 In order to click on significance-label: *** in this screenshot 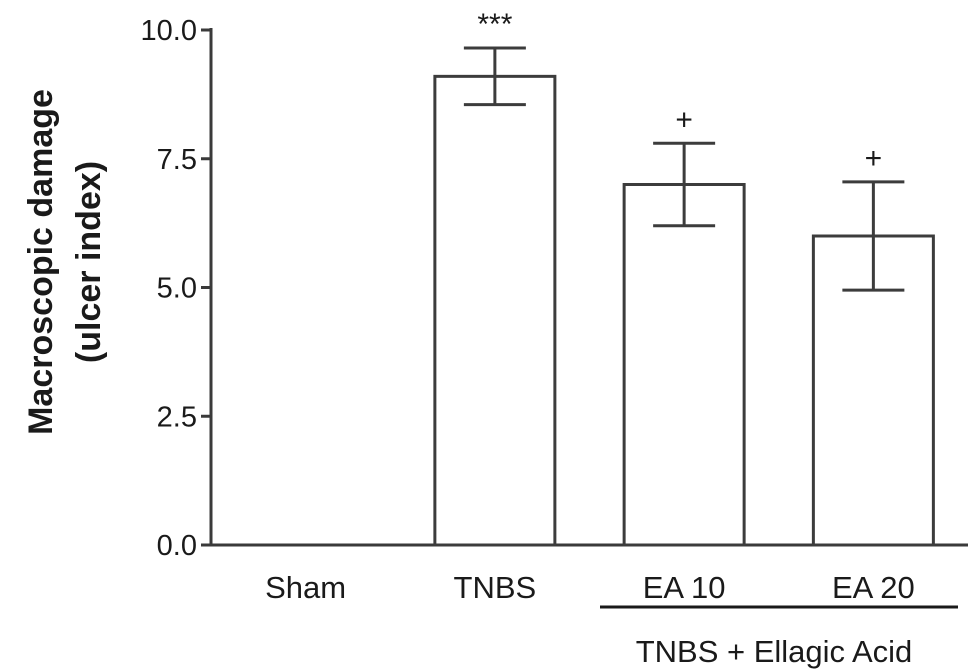, I will do `click(494, 24)`.